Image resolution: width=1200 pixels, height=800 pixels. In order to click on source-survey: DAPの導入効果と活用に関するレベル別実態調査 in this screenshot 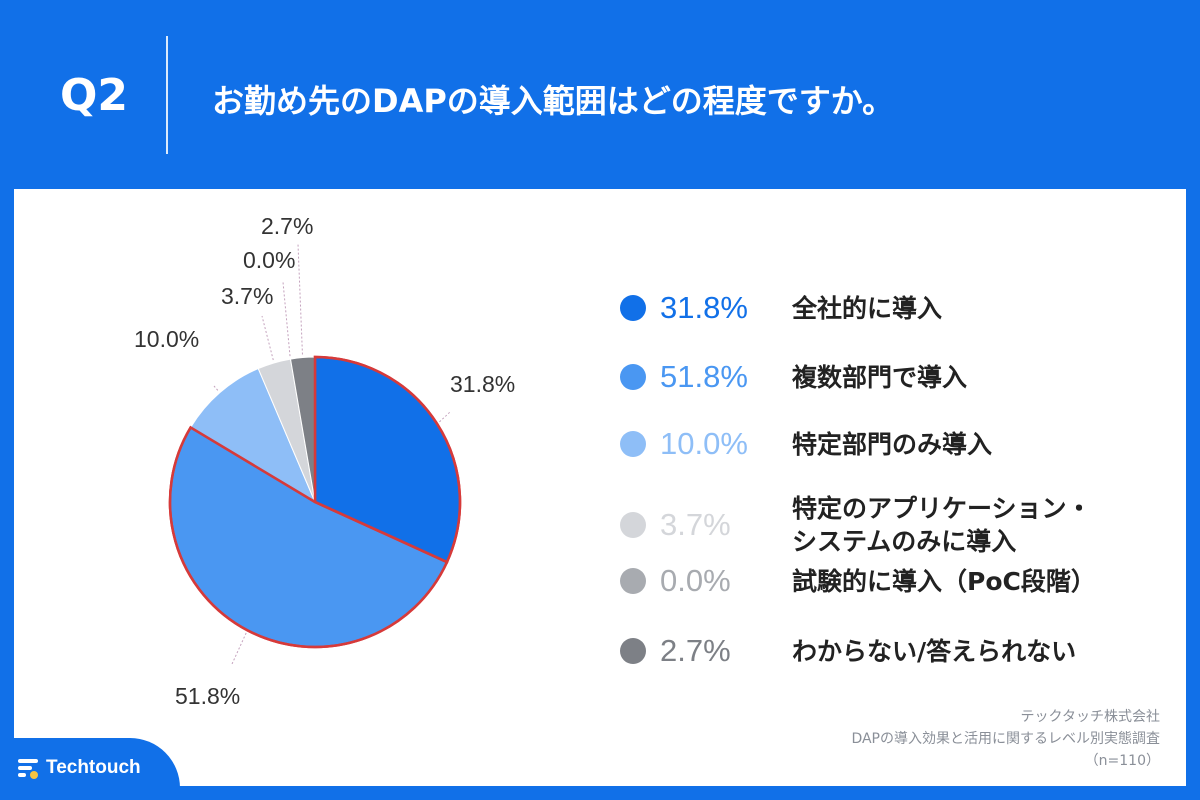, I will do `click(1005, 739)`.